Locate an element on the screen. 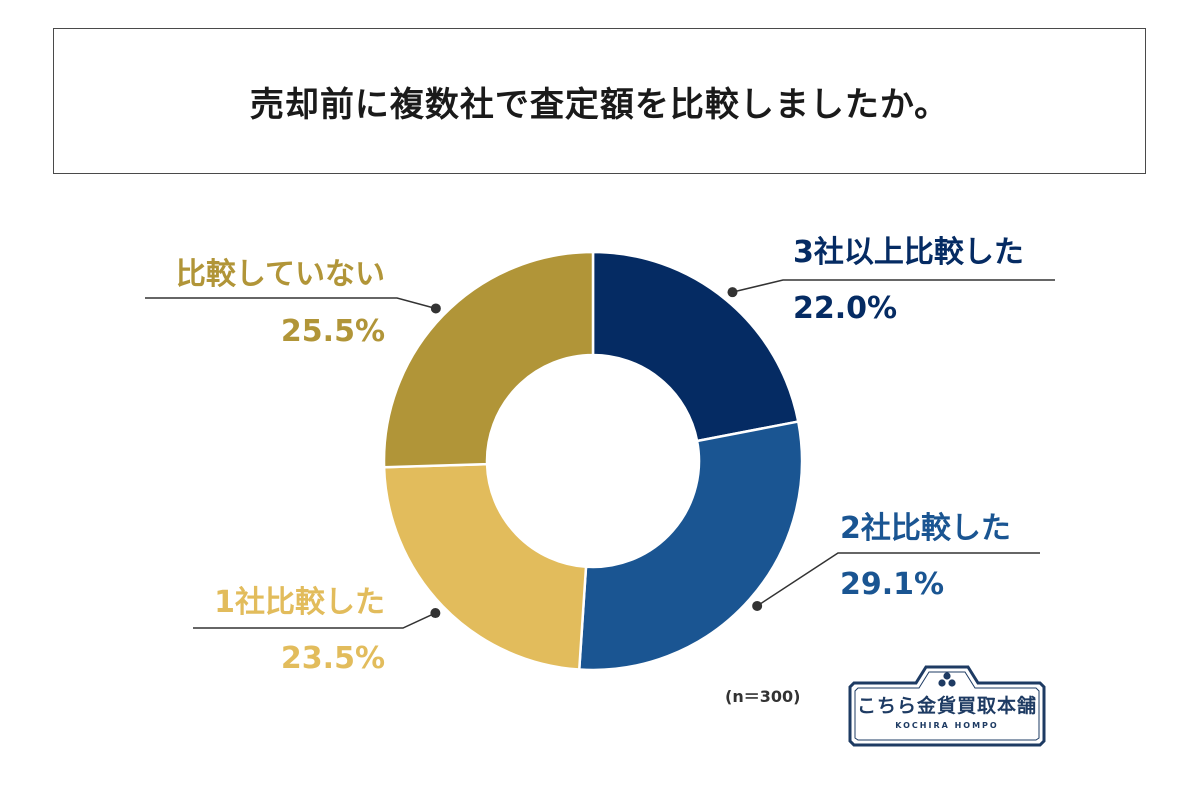 The height and width of the screenshot is (800, 1200). slice-value-label: 22.0% is located at coordinates (845, 308).